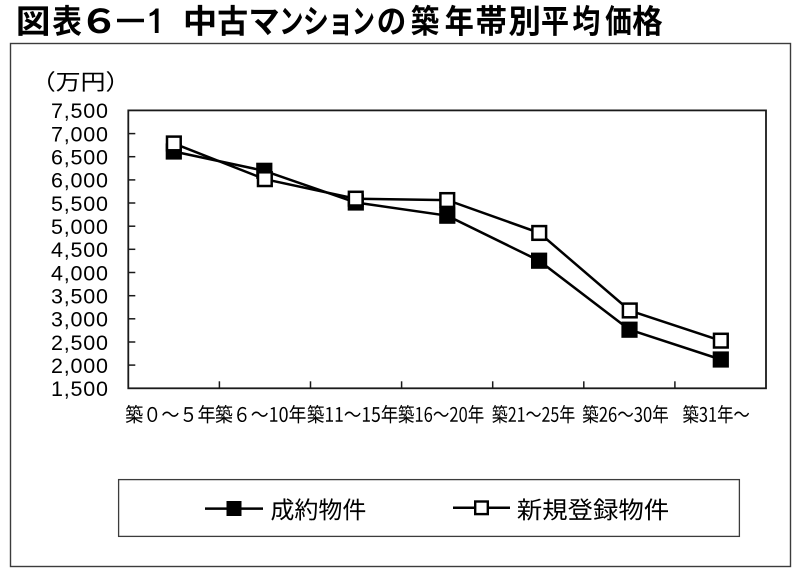 Image resolution: width=800 pixels, height=573 pixels. Describe the element at coordinates (79, 158) in the screenshot. I see `svg-text: 6,500` at that location.